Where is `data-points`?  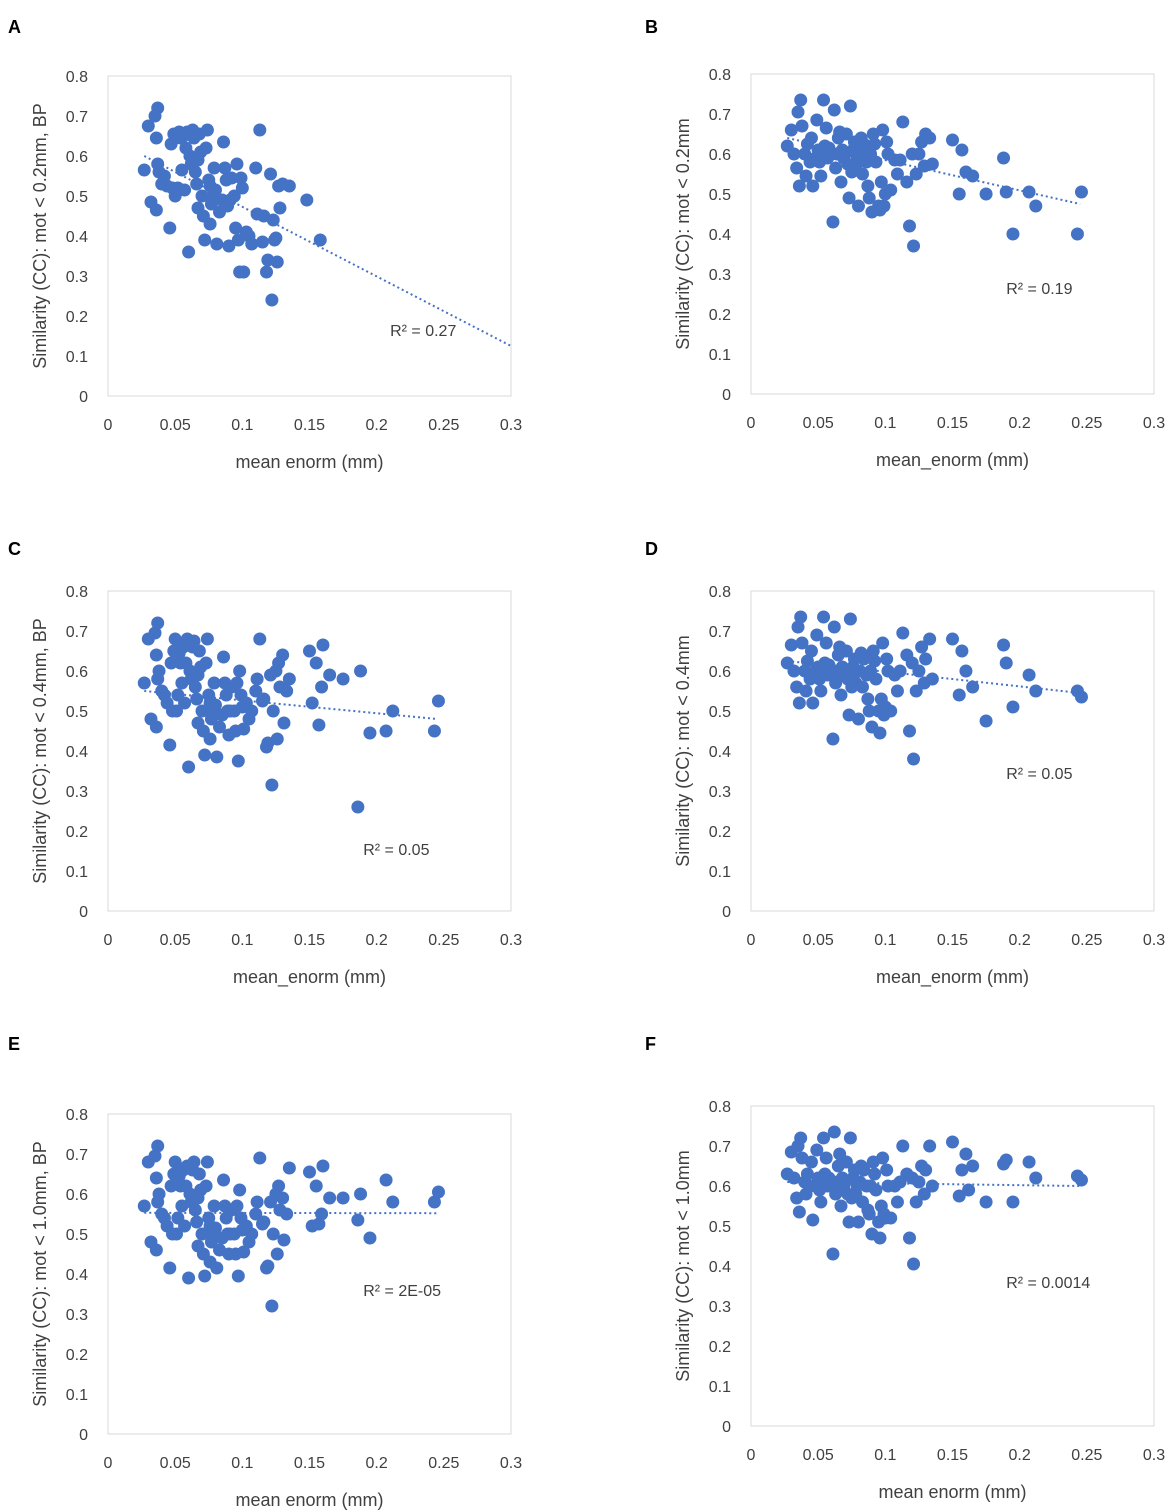 data-points is located at coordinates (934, 688).